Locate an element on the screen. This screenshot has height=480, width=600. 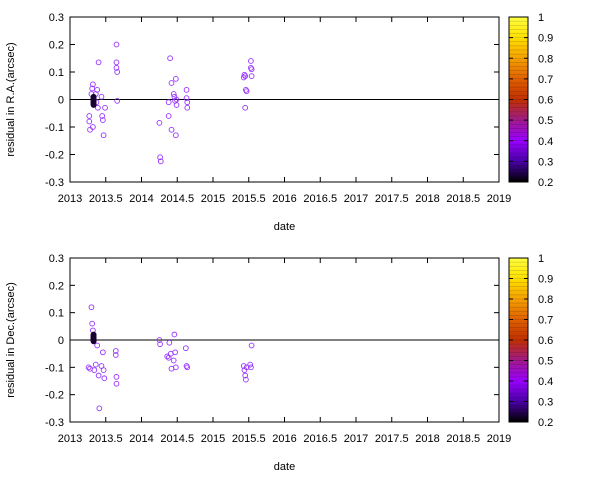
data-point-dense is located at coordinates (93, 96).